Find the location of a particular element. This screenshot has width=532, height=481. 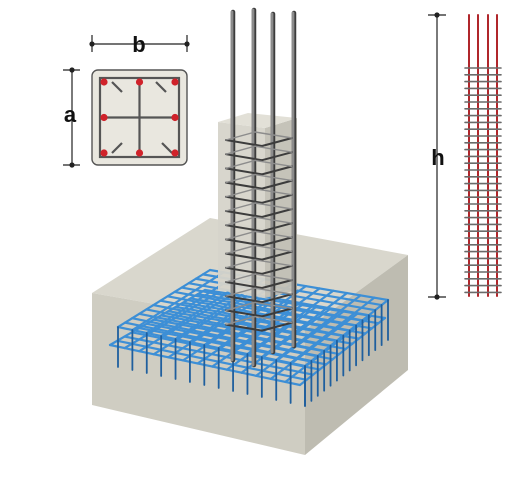

mesh-bottom-bar-x is located at coordinates (212, 360).